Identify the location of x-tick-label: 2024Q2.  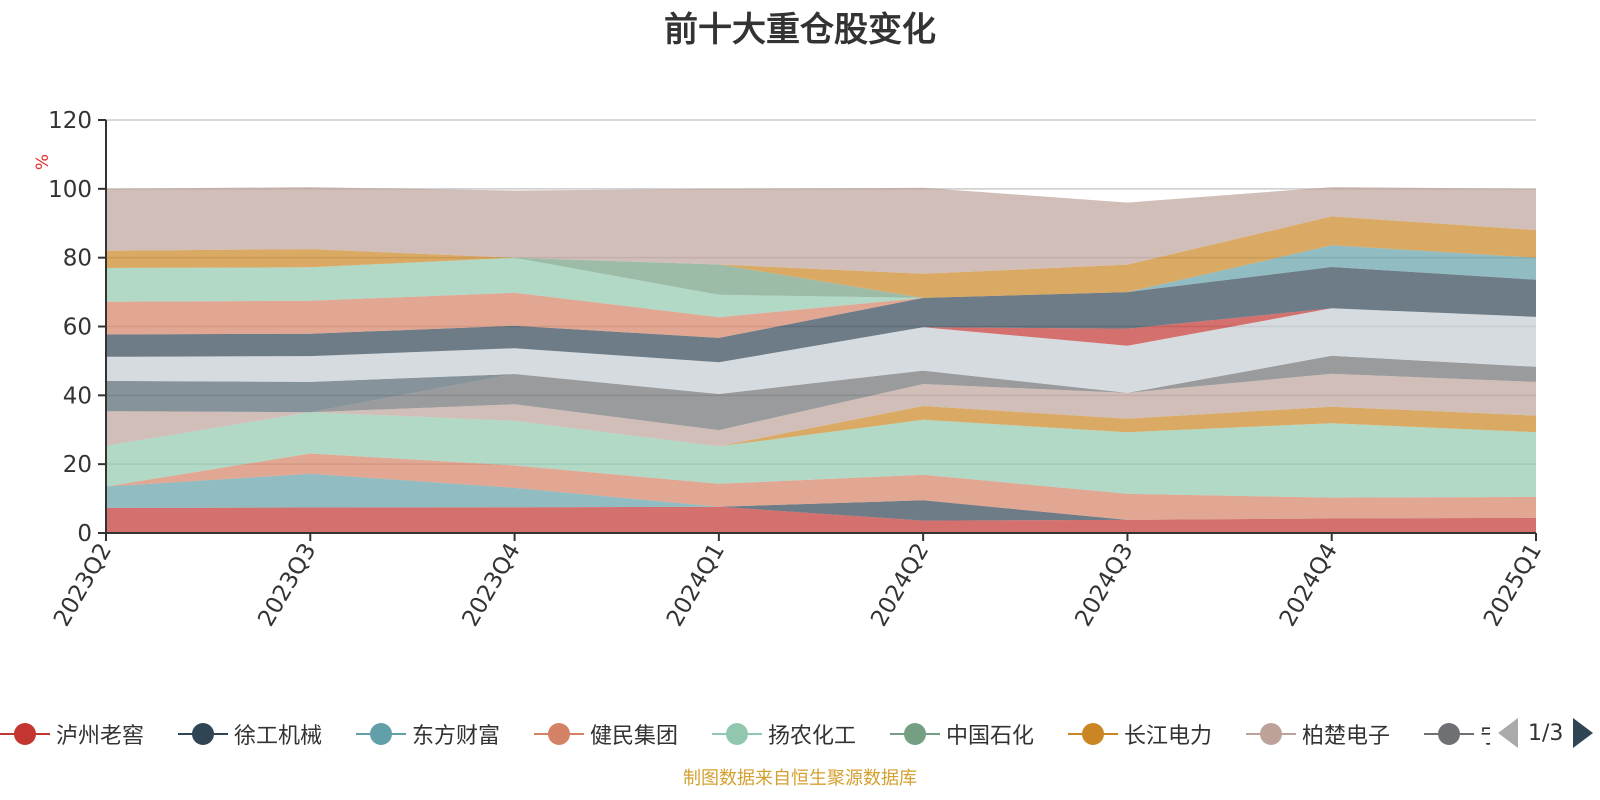
(900, 585).